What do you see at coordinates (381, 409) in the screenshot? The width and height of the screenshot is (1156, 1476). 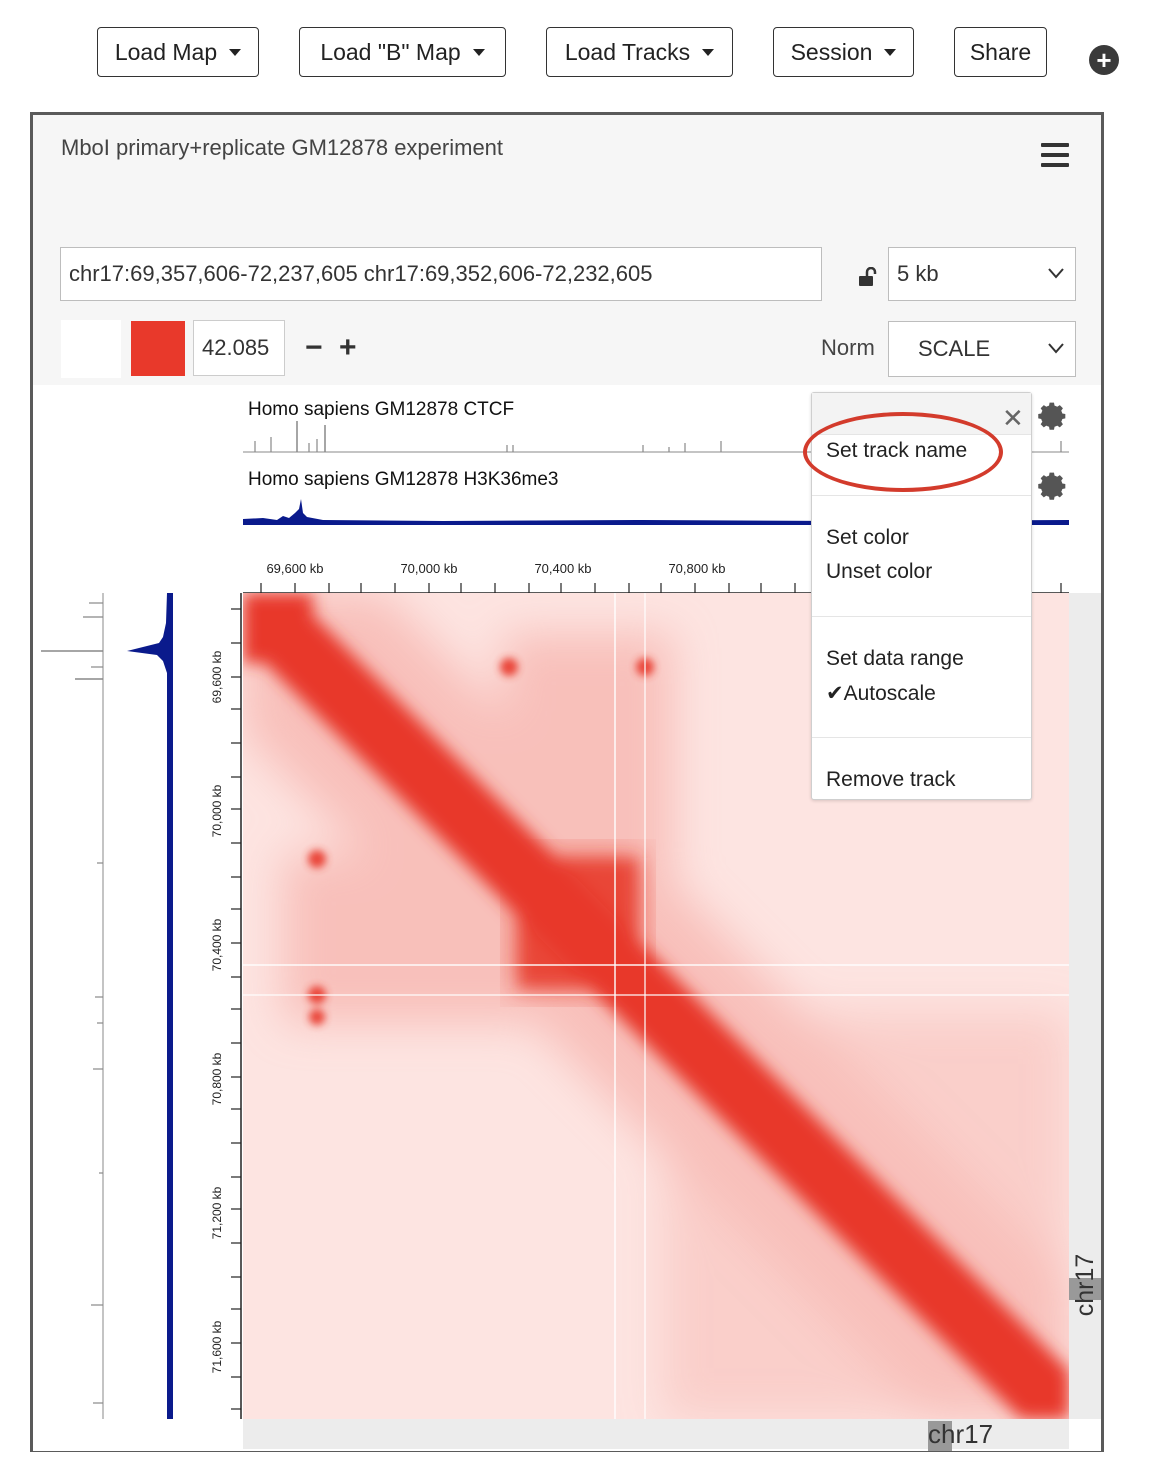 I see `track-name-ctcf: Homo sapiens GM12878 CTCF` at bounding box center [381, 409].